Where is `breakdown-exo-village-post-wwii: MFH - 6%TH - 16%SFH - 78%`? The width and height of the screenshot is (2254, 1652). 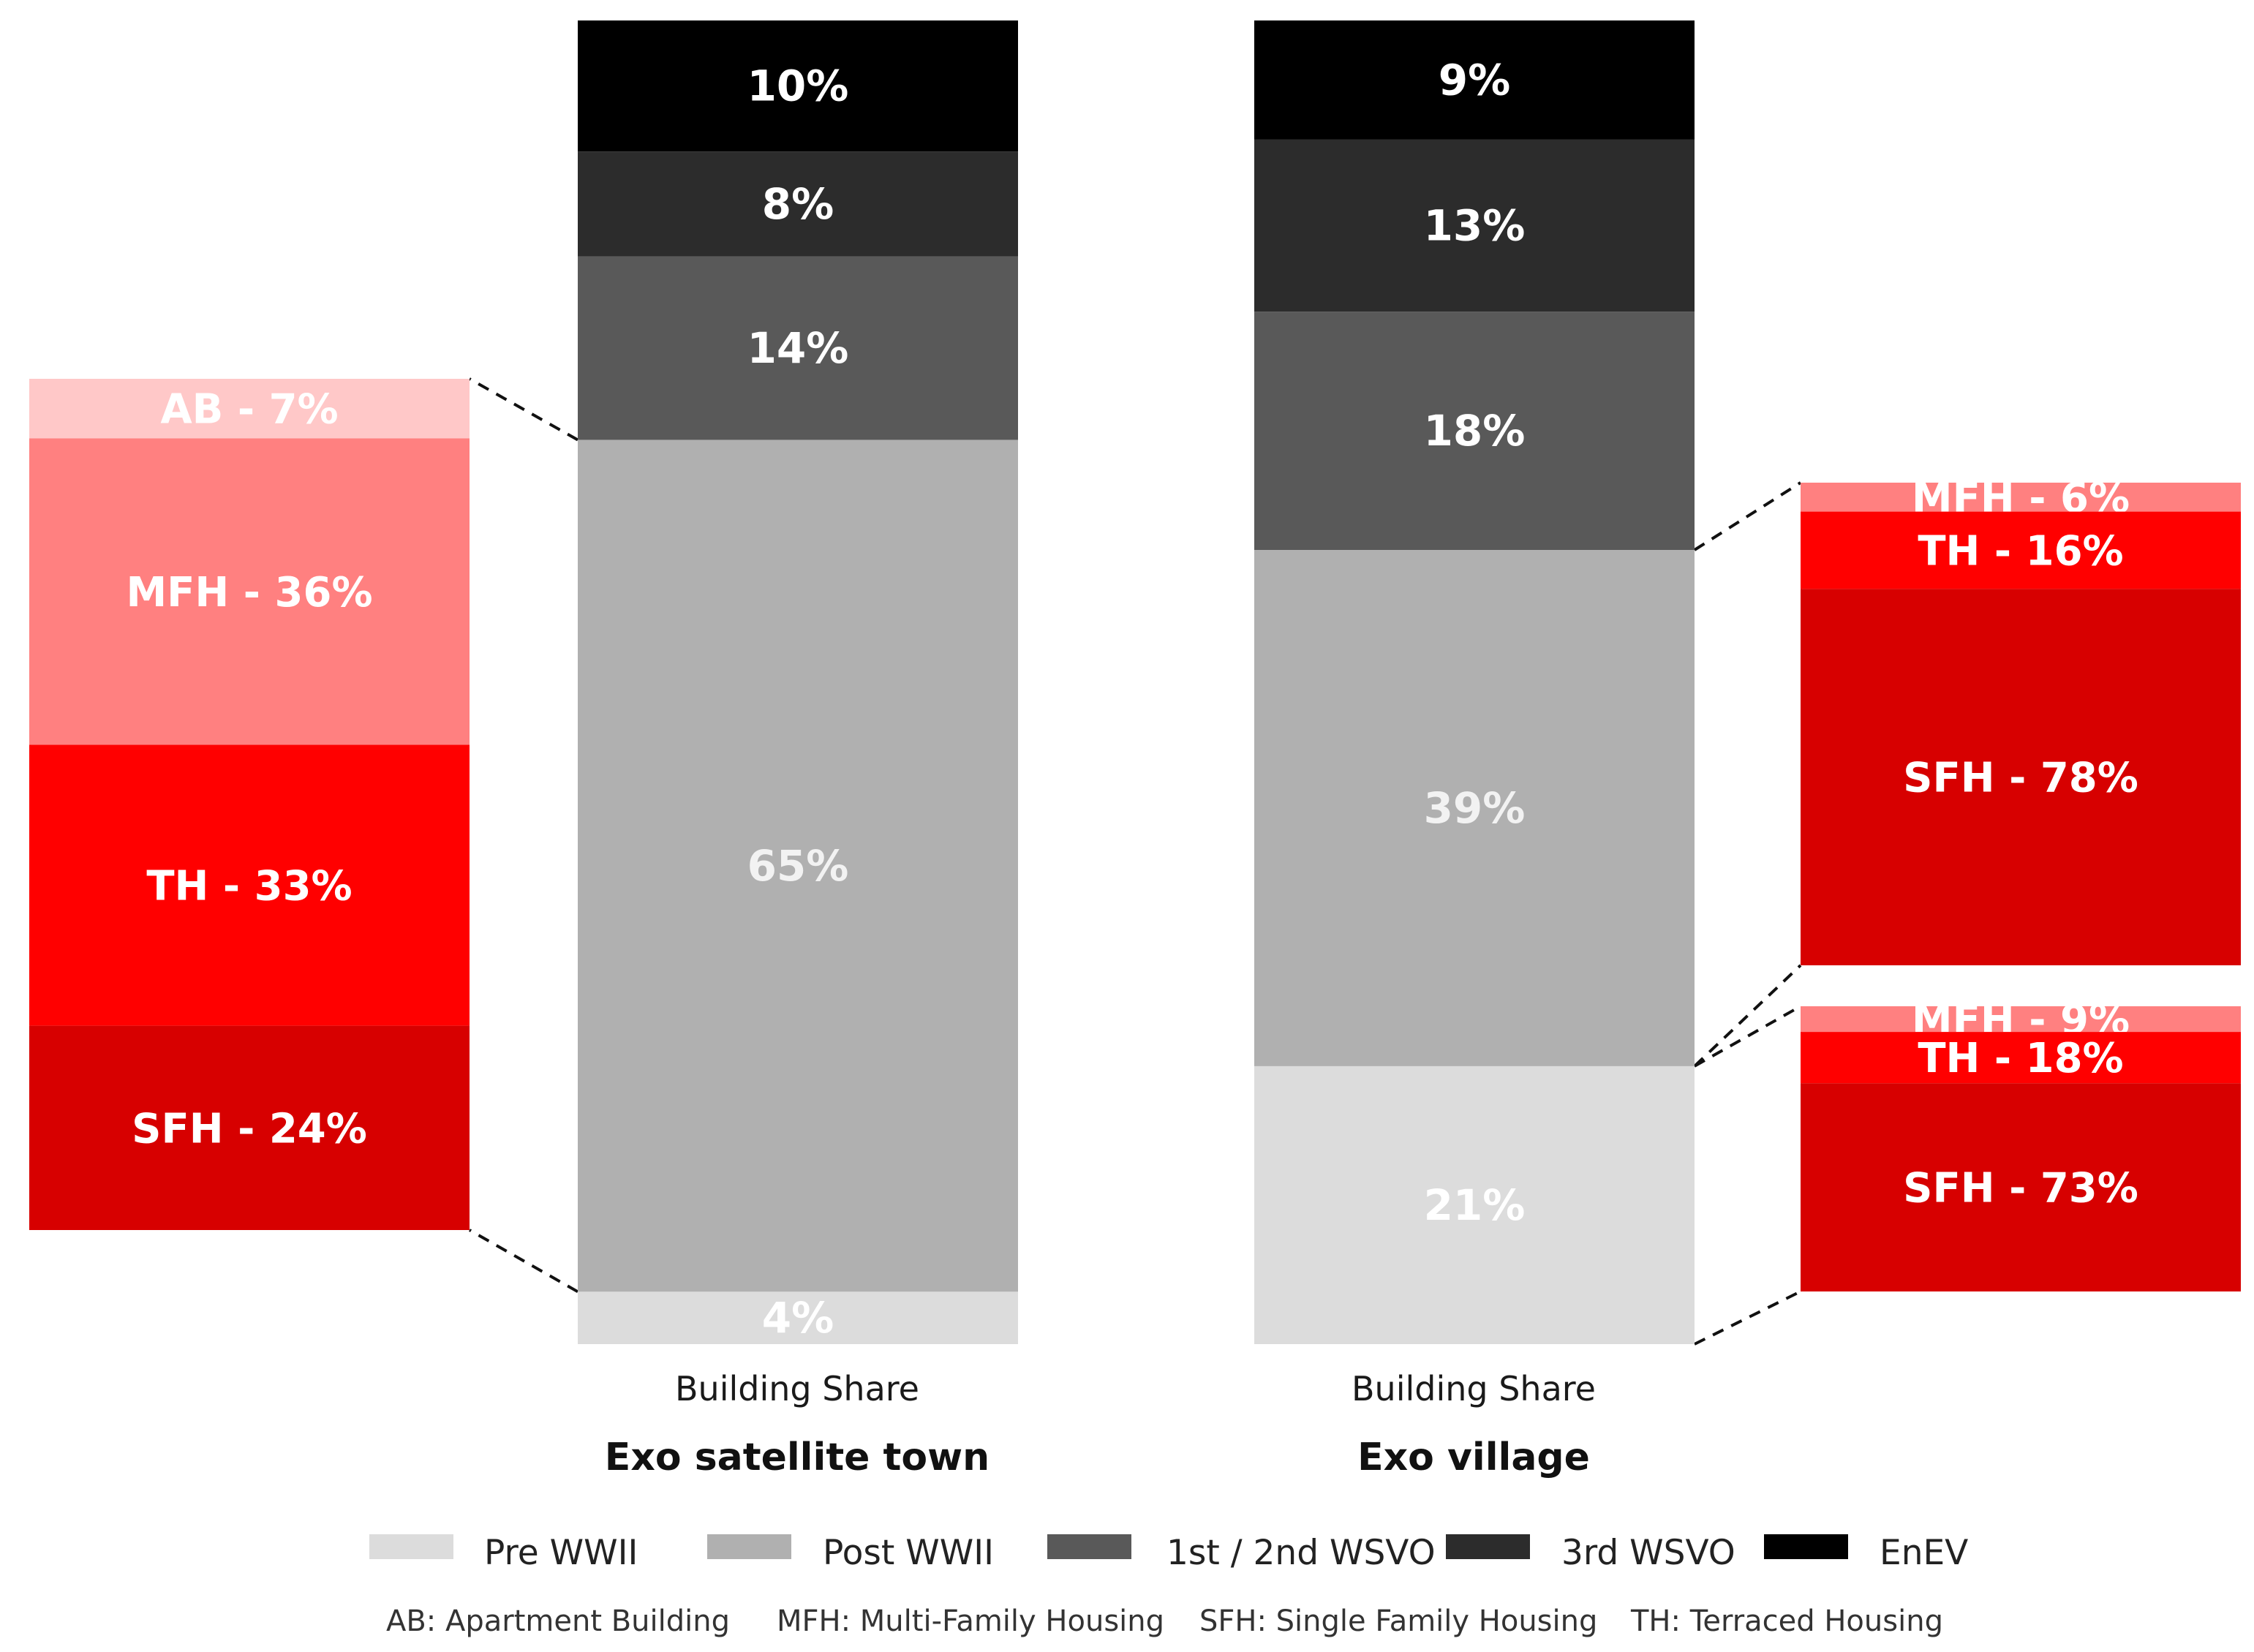 breakdown-exo-village-post-wwii: MFH - 6%TH - 16%SFH - 78% is located at coordinates (2021, 720).